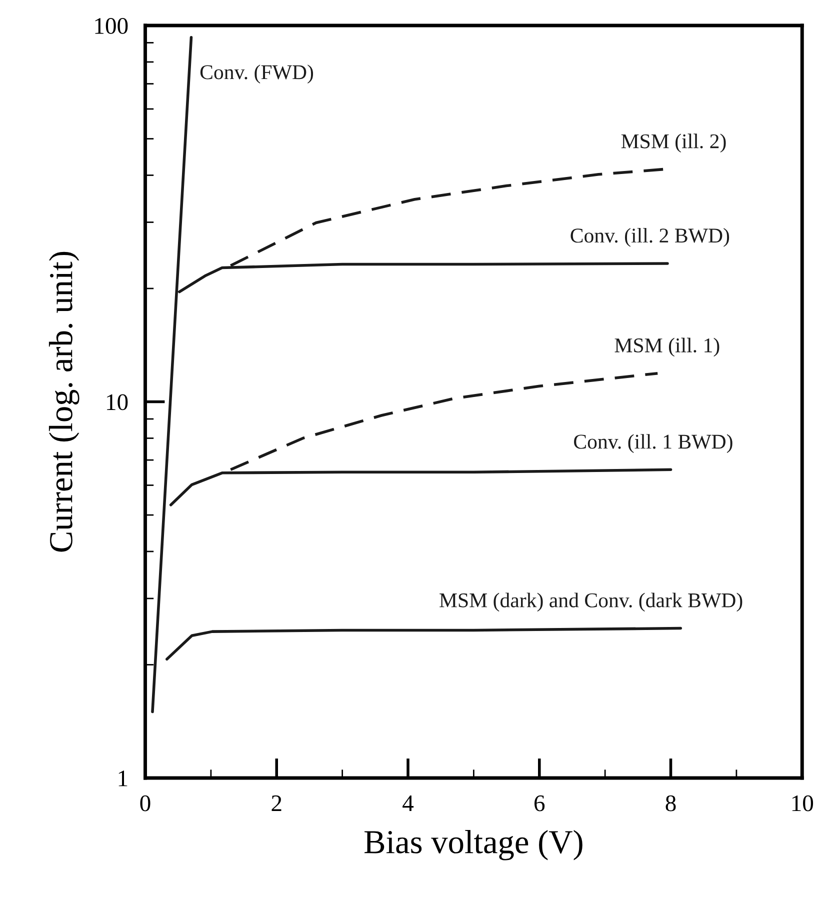 This screenshot has height=911, width=816. What do you see at coordinates (673, 143) in the screenshot?
I see `series-label: MSM (ill. 2)` at bounding box center [673, 143].